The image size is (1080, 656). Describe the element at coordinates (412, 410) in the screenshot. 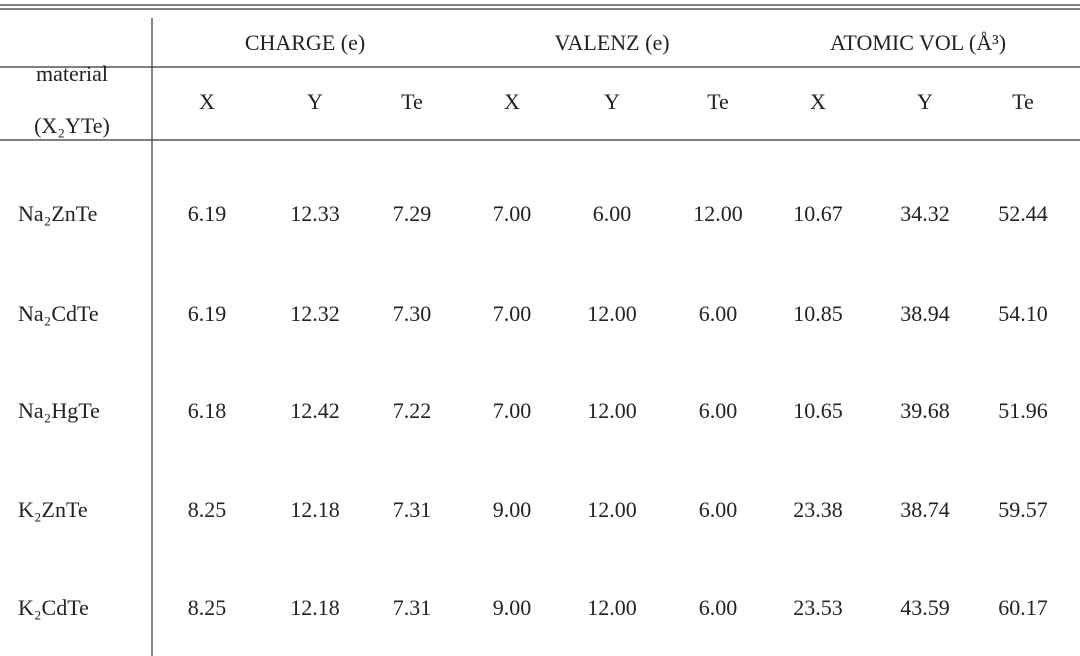

I see `cell: 7.22` at that location.